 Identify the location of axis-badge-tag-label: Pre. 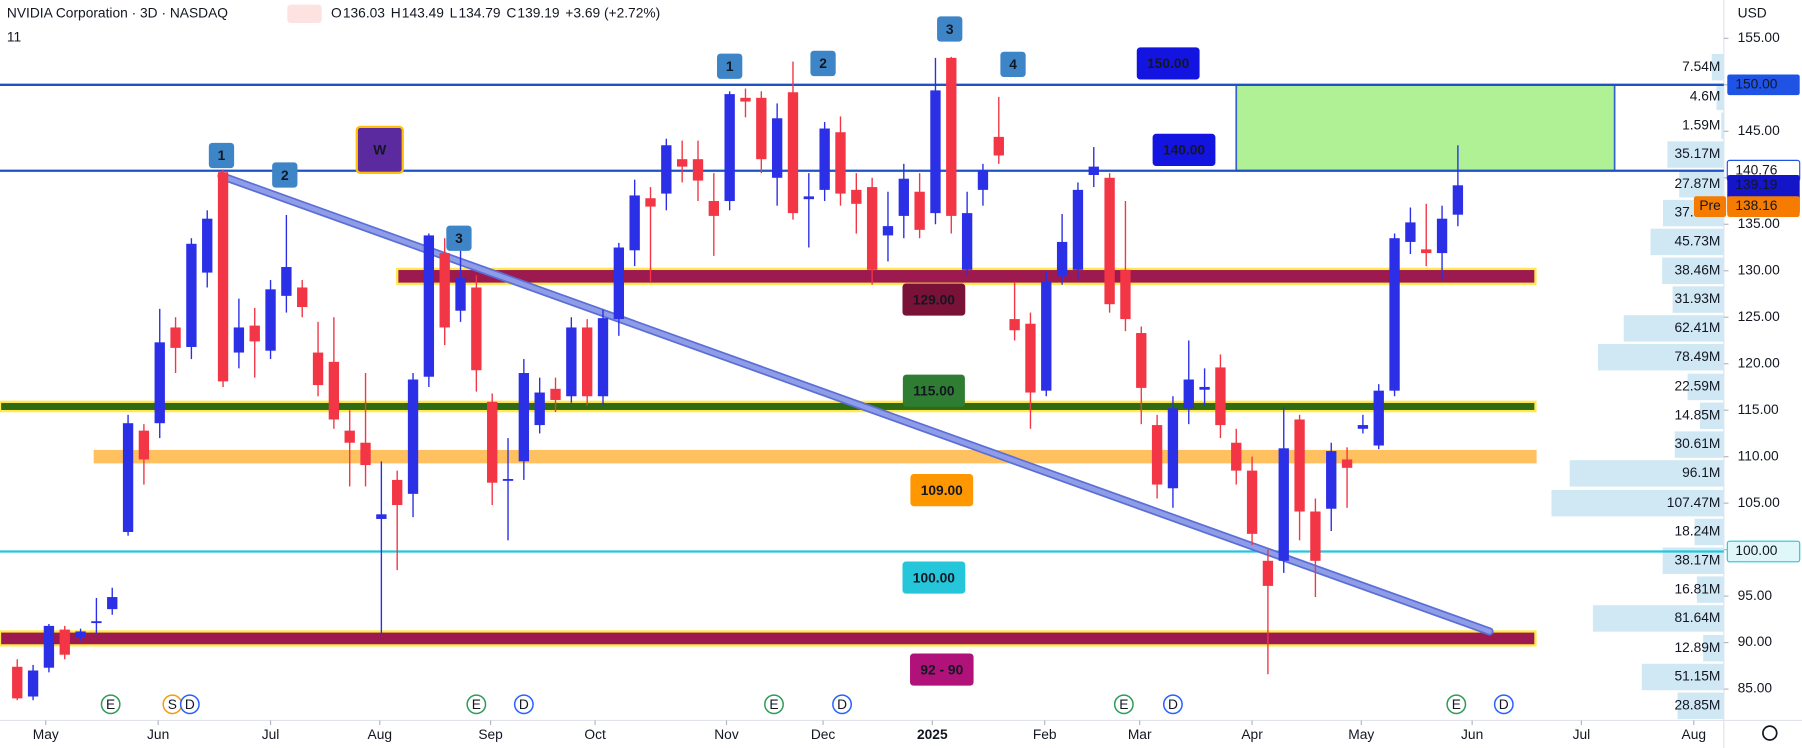
(1710, 205).